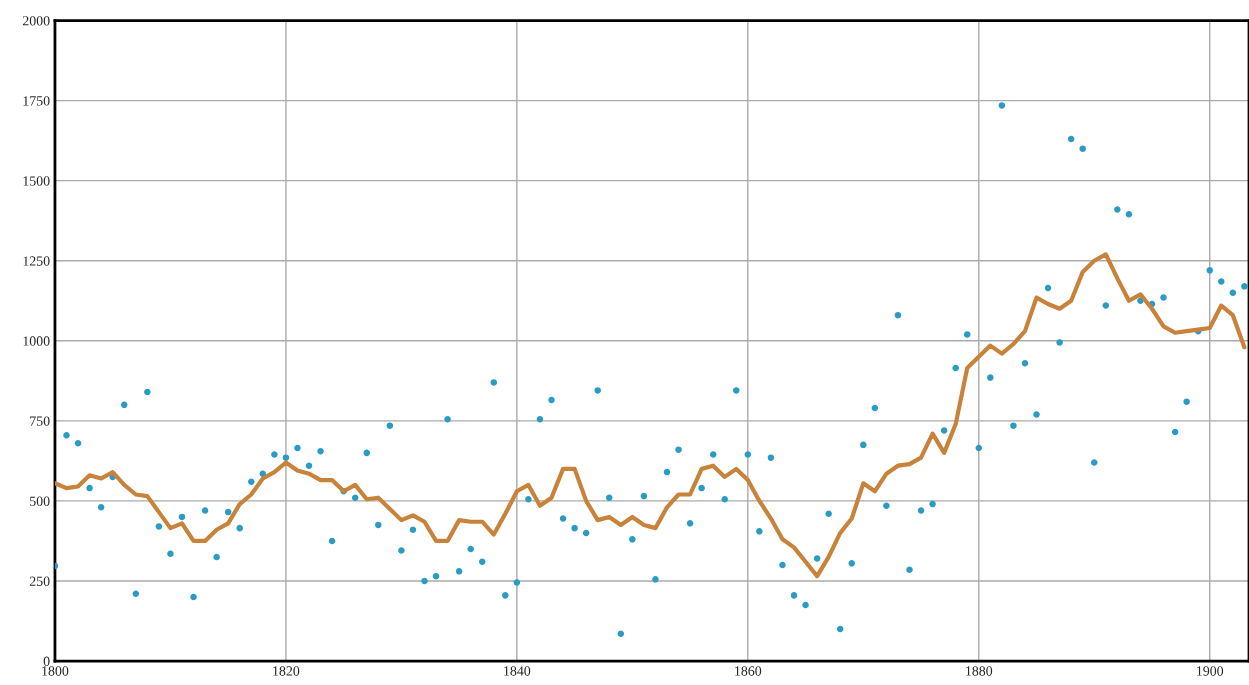 This screenshot has height=685, width=1249. What do you see at coordinates (36, 21) in the screenshot?
I see `y-tick-label: 2000` at bounding box center [36, 21].